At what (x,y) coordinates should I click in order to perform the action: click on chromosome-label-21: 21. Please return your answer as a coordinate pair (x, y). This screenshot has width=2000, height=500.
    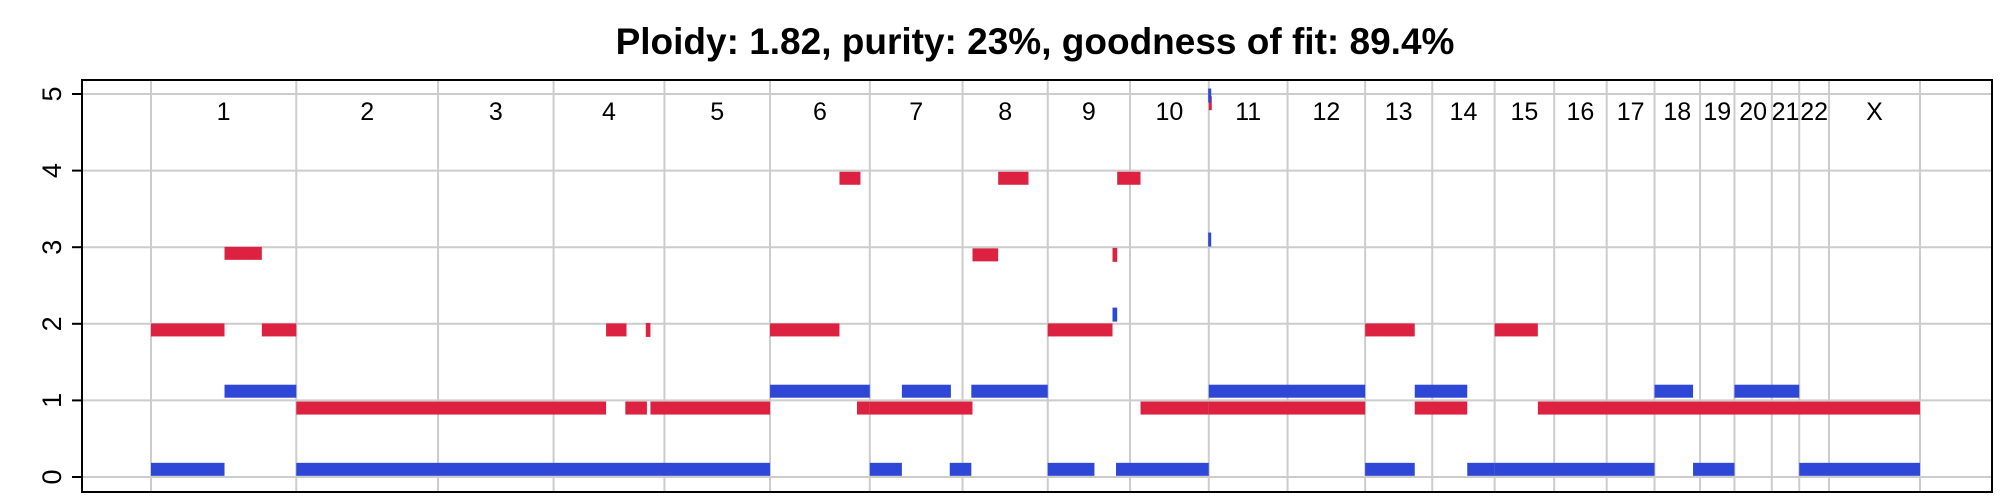
    Looking at the image, I should click on (1786, 112).